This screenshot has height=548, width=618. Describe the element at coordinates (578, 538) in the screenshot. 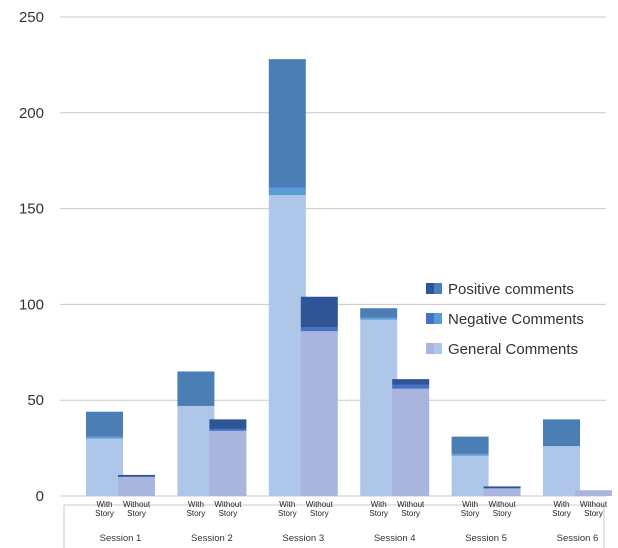

I see `x-group-label: Session 6` at that location.